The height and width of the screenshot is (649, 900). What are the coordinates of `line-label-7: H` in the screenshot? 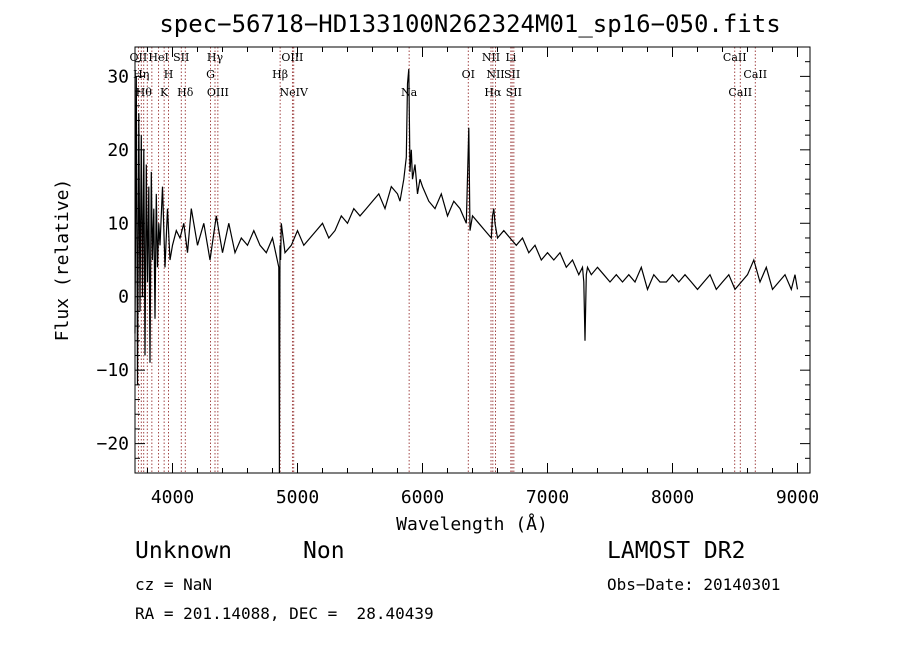 It's located at (169, 74).